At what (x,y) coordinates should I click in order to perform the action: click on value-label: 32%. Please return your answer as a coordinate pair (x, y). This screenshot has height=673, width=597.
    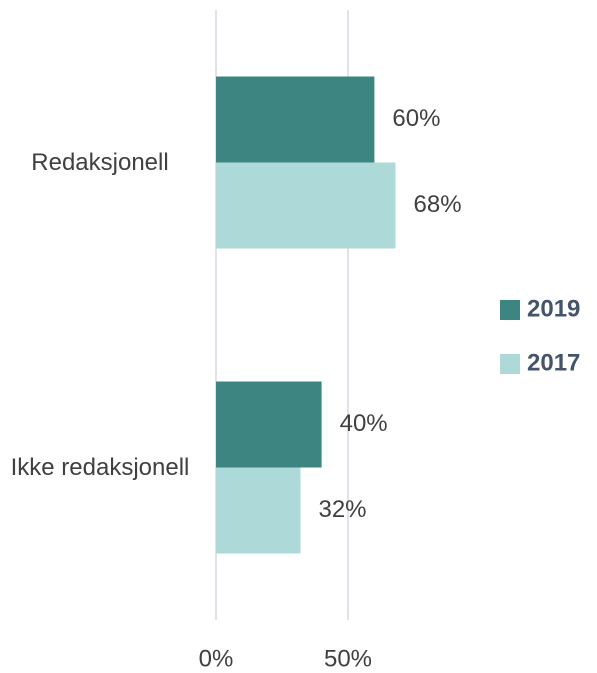
    Looking at the image, I should click on (342, 509).